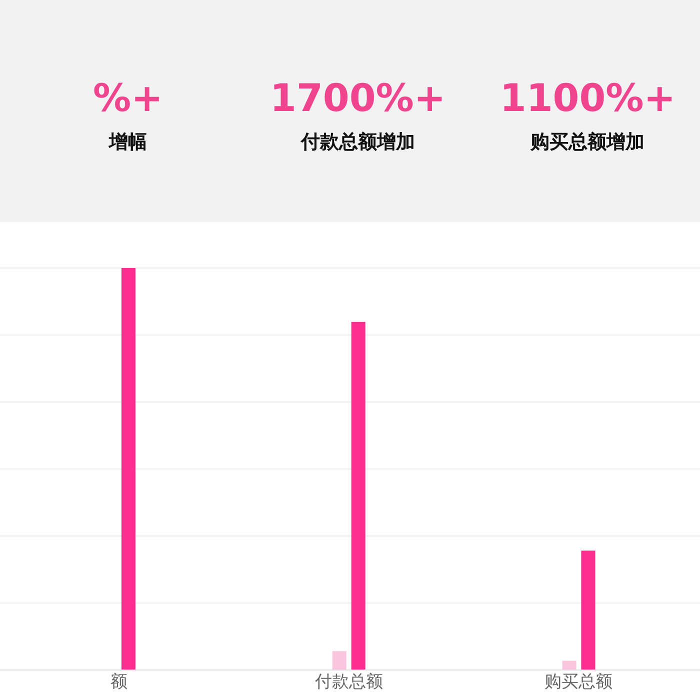  I want to click on text: 1700%+, so click(358, 98).